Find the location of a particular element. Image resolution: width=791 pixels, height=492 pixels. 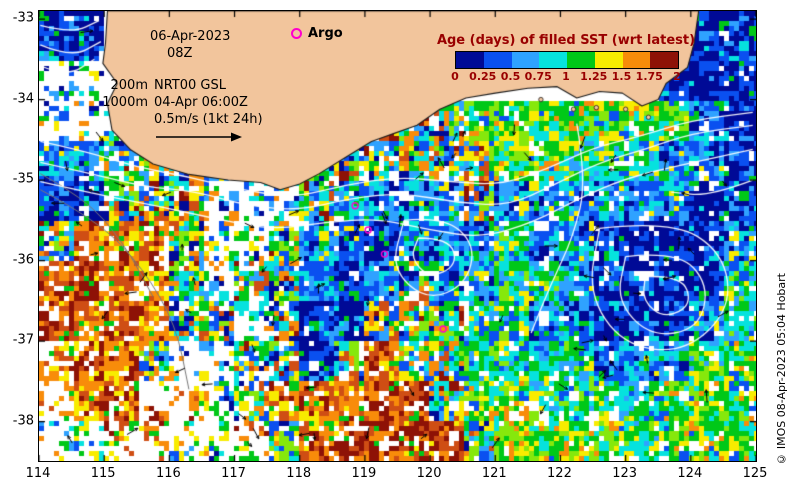

x-tick-label: 123 is located at coordinates (625, 473).